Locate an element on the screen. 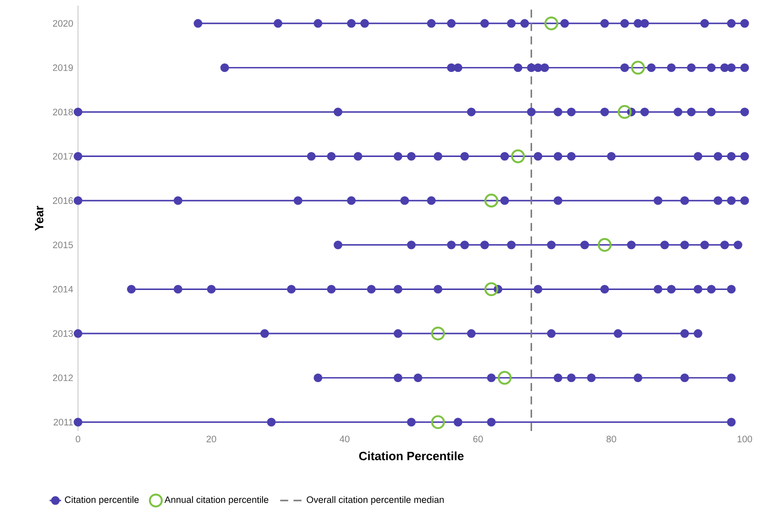  y-tick-label: 2012 is located at coordinates (62, 378).